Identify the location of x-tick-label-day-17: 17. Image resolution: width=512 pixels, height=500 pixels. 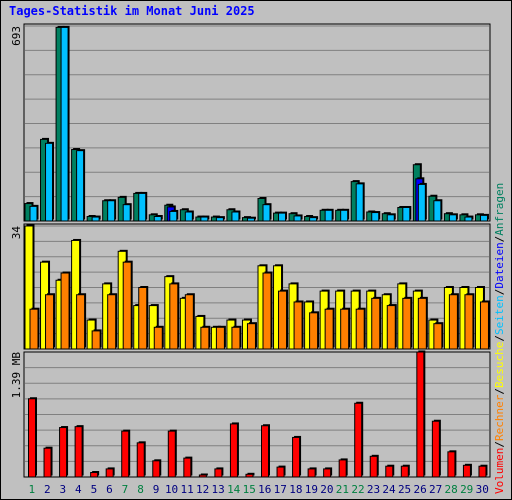
(280, 489).